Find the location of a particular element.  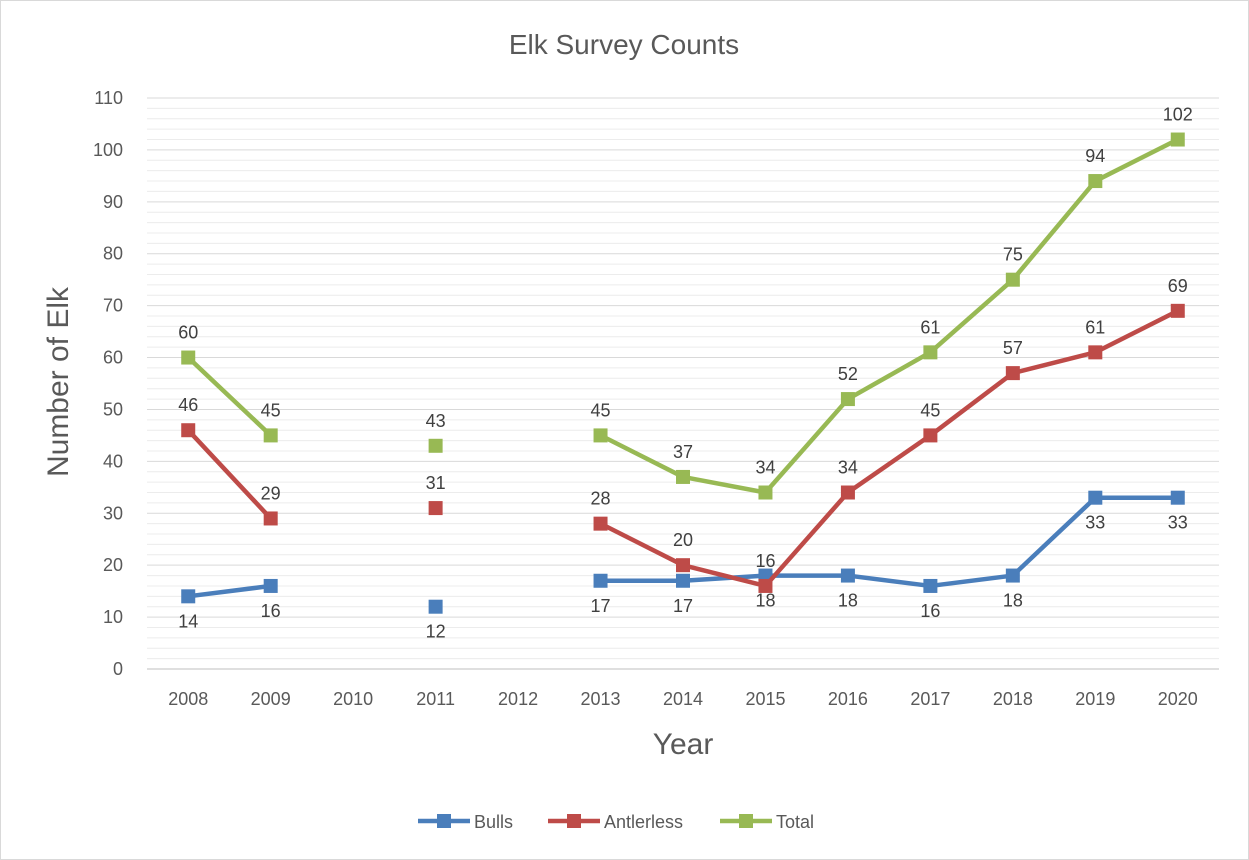

x-tick-label: 2015 is located at coordinates (765, 699).